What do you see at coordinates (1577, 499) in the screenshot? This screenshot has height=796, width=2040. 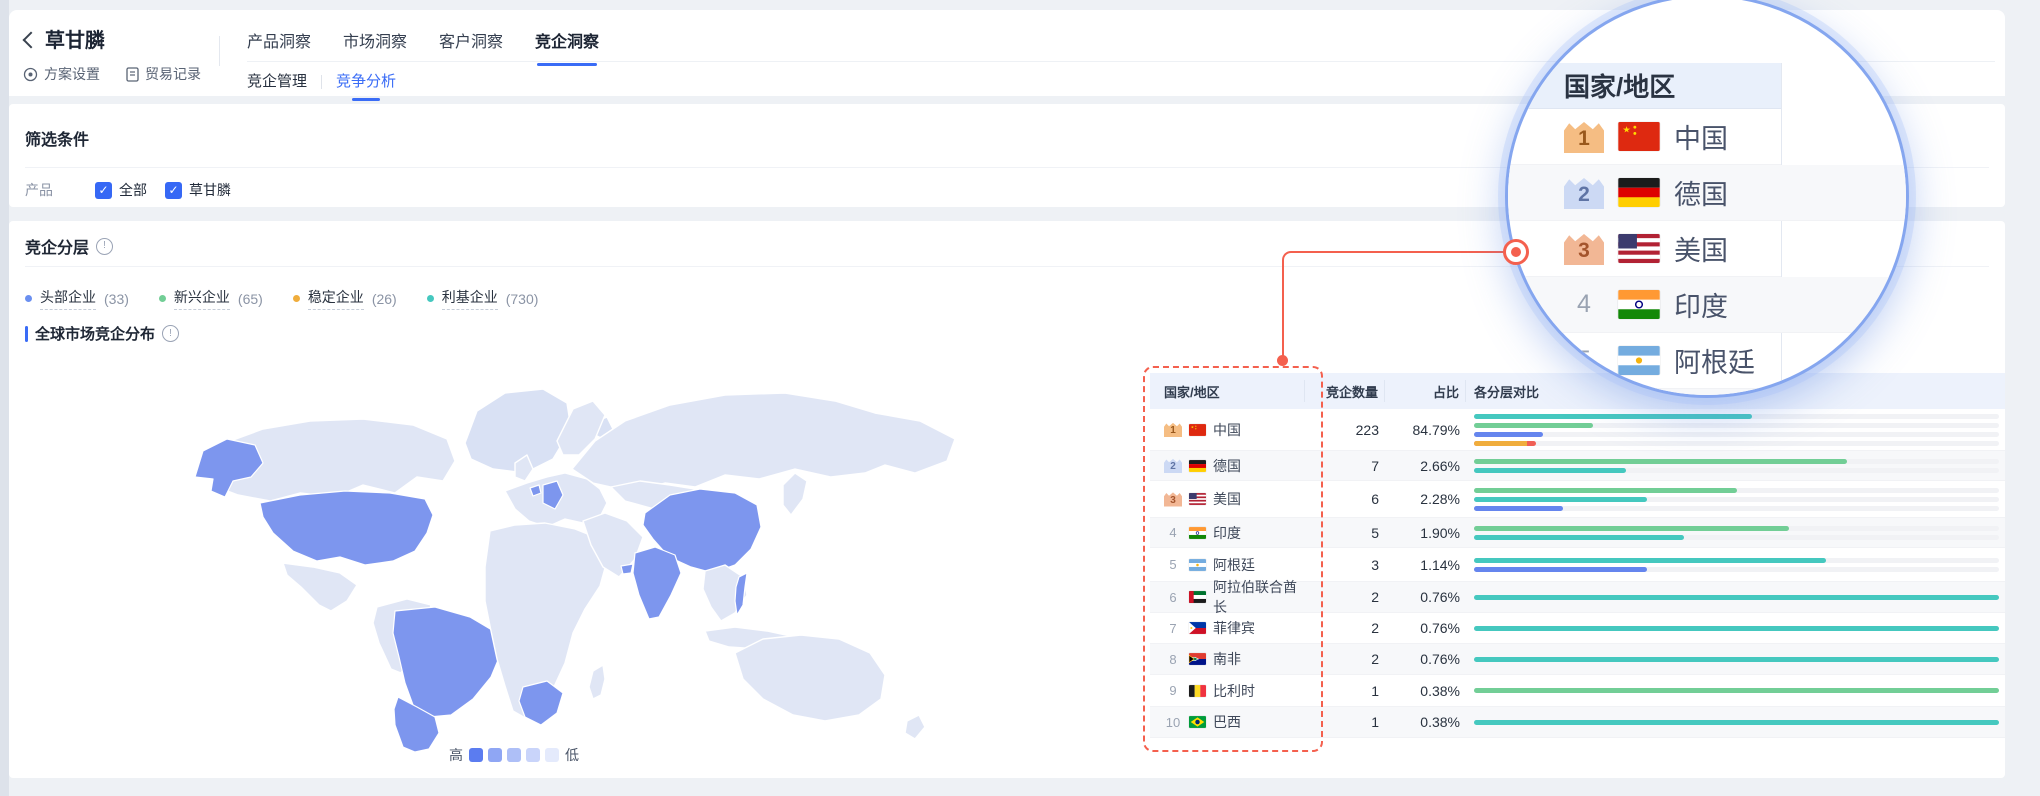 I see `table-row: 3 美国 6 2.28%` at bounding box center [1577, 499].